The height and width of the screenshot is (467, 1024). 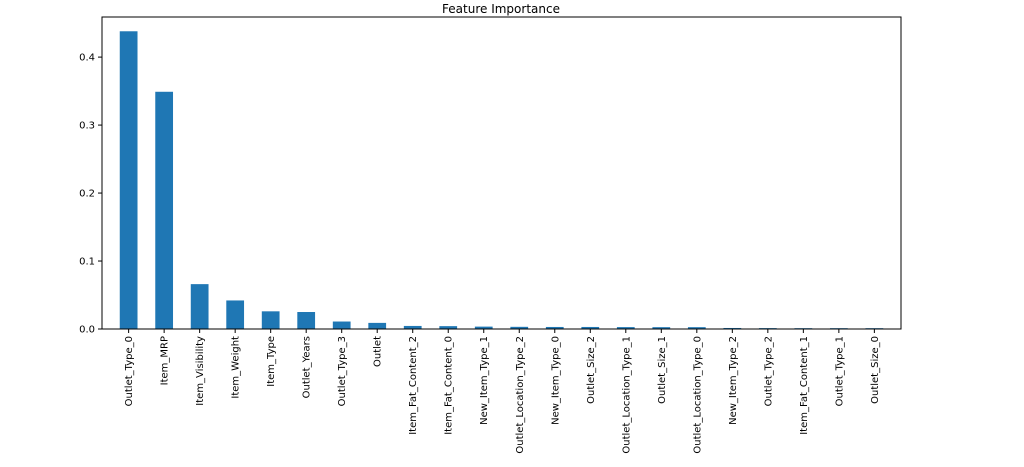 What do you see at coordinates (555, 380) in the screenshot?
I see `x-tick-label: New_Item_Type_0` at bounding box center [555, 380].